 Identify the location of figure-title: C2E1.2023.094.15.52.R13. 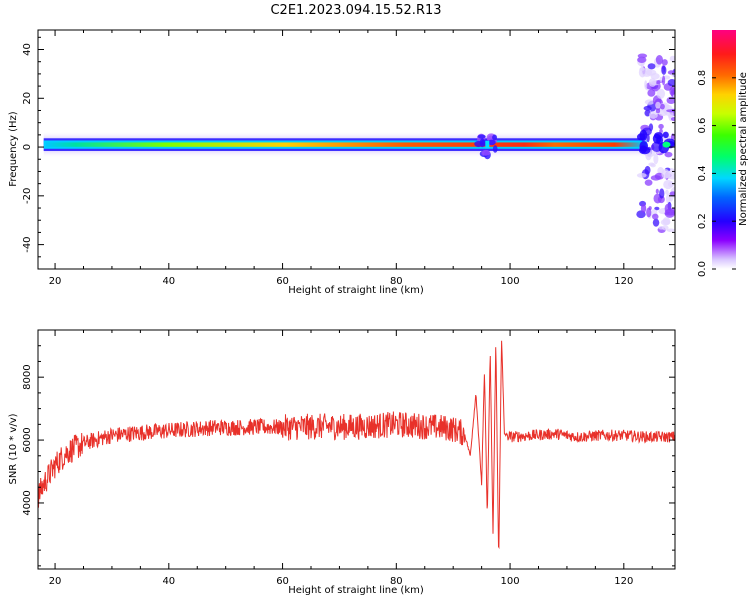
(355, 10).